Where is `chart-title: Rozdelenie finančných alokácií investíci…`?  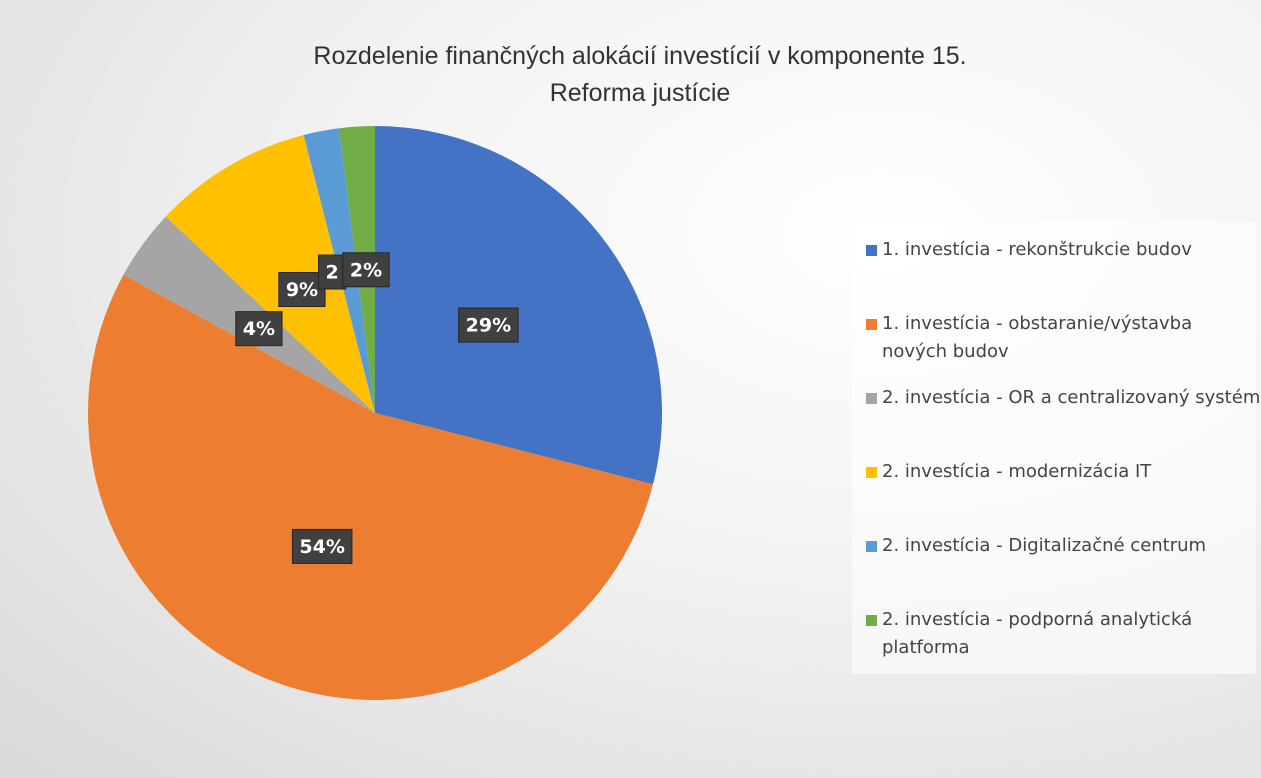 chart-title: Rozdelenie finančných alokácií investíci… is located at coordinates (639, 56).